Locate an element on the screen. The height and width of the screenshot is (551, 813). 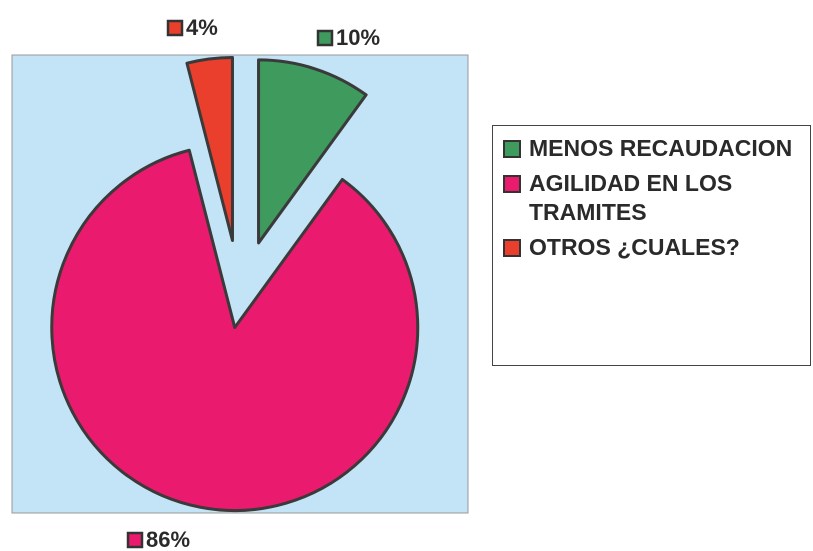
legend-entry: AGILIDAD EN LOS TRAMITES is located at coordinates (656, 198).